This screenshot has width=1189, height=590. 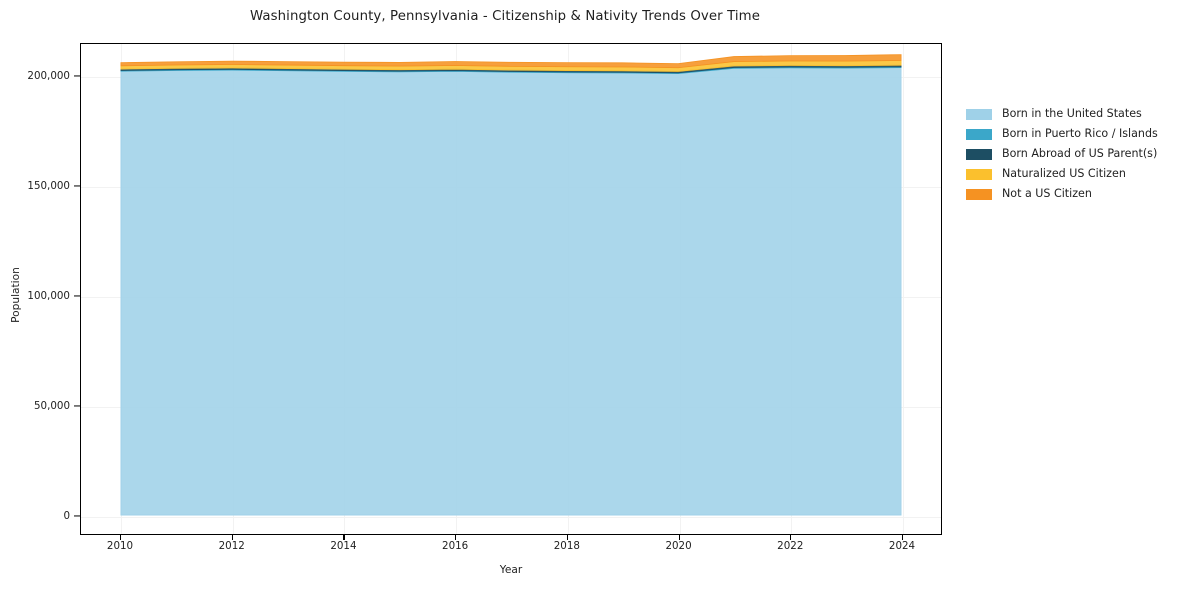 I want to click on x-tick-label: 2020, so click(x=678, y=546).